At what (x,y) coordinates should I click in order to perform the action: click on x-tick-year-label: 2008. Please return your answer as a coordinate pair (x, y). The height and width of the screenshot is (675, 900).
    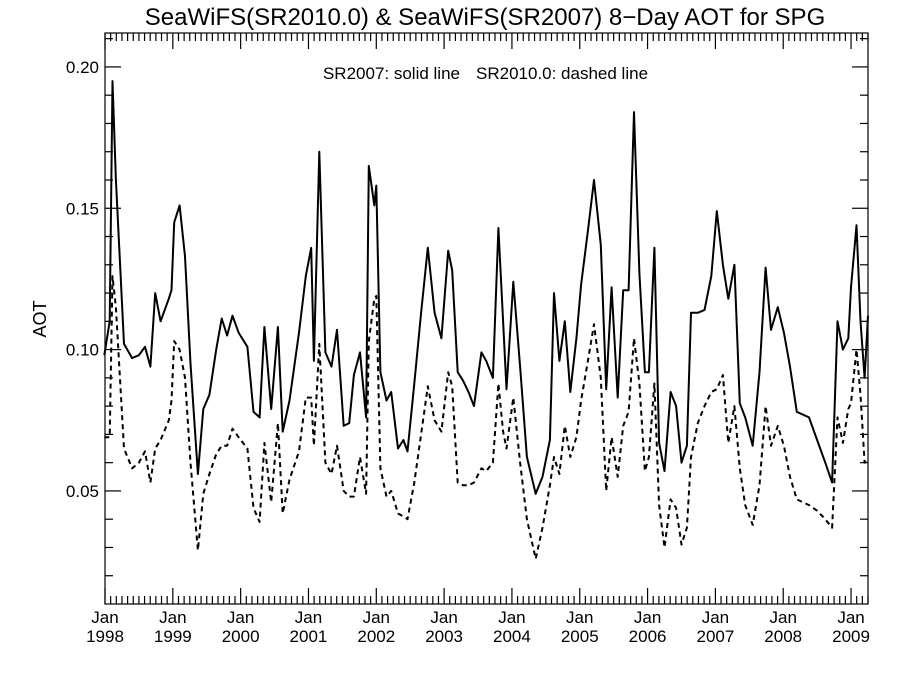
    Looking at the image, I should click on (783, 636).